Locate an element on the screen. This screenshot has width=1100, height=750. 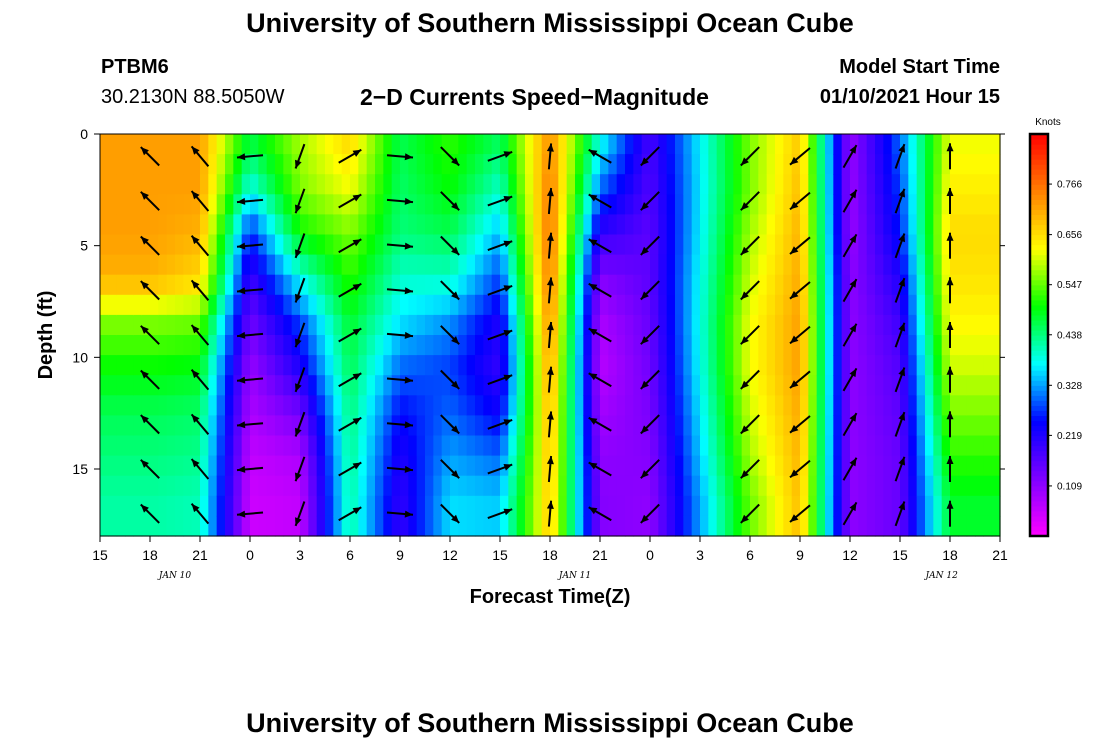
x-tick-label: 21 is located at coordinates (600, 555).